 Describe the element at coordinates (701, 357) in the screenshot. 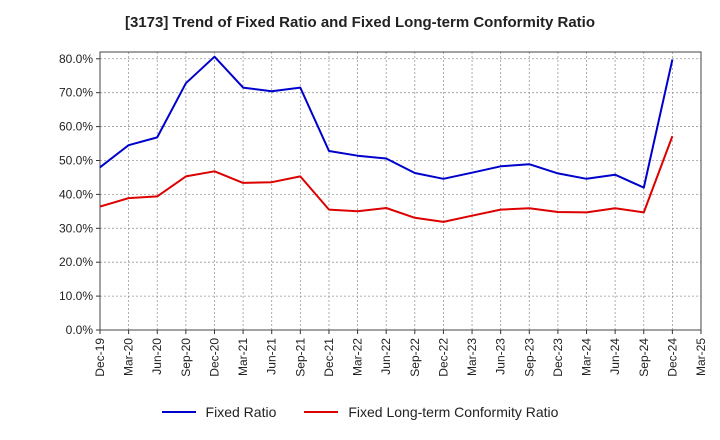

I see `x-tick-label: Mar-25` at that location.